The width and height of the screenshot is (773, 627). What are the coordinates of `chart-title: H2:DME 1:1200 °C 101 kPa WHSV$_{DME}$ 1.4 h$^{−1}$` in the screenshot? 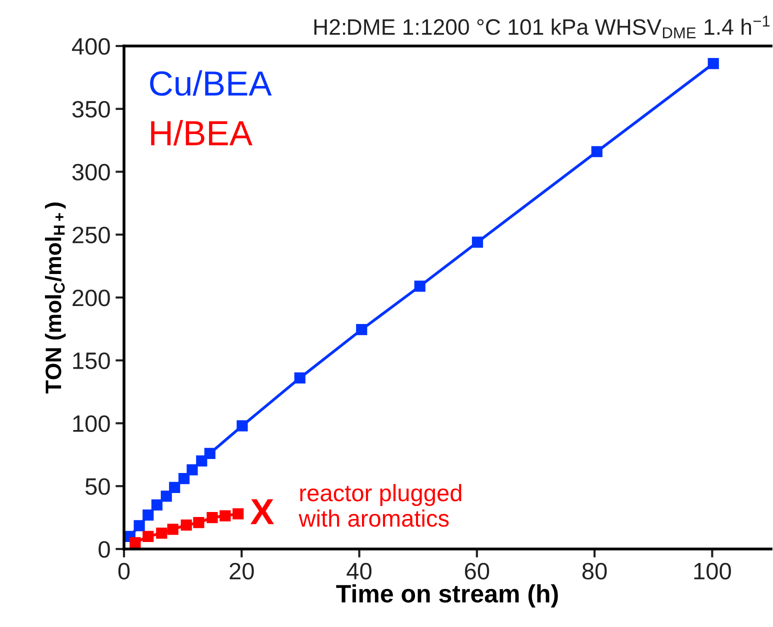 It's located at (542, 27).